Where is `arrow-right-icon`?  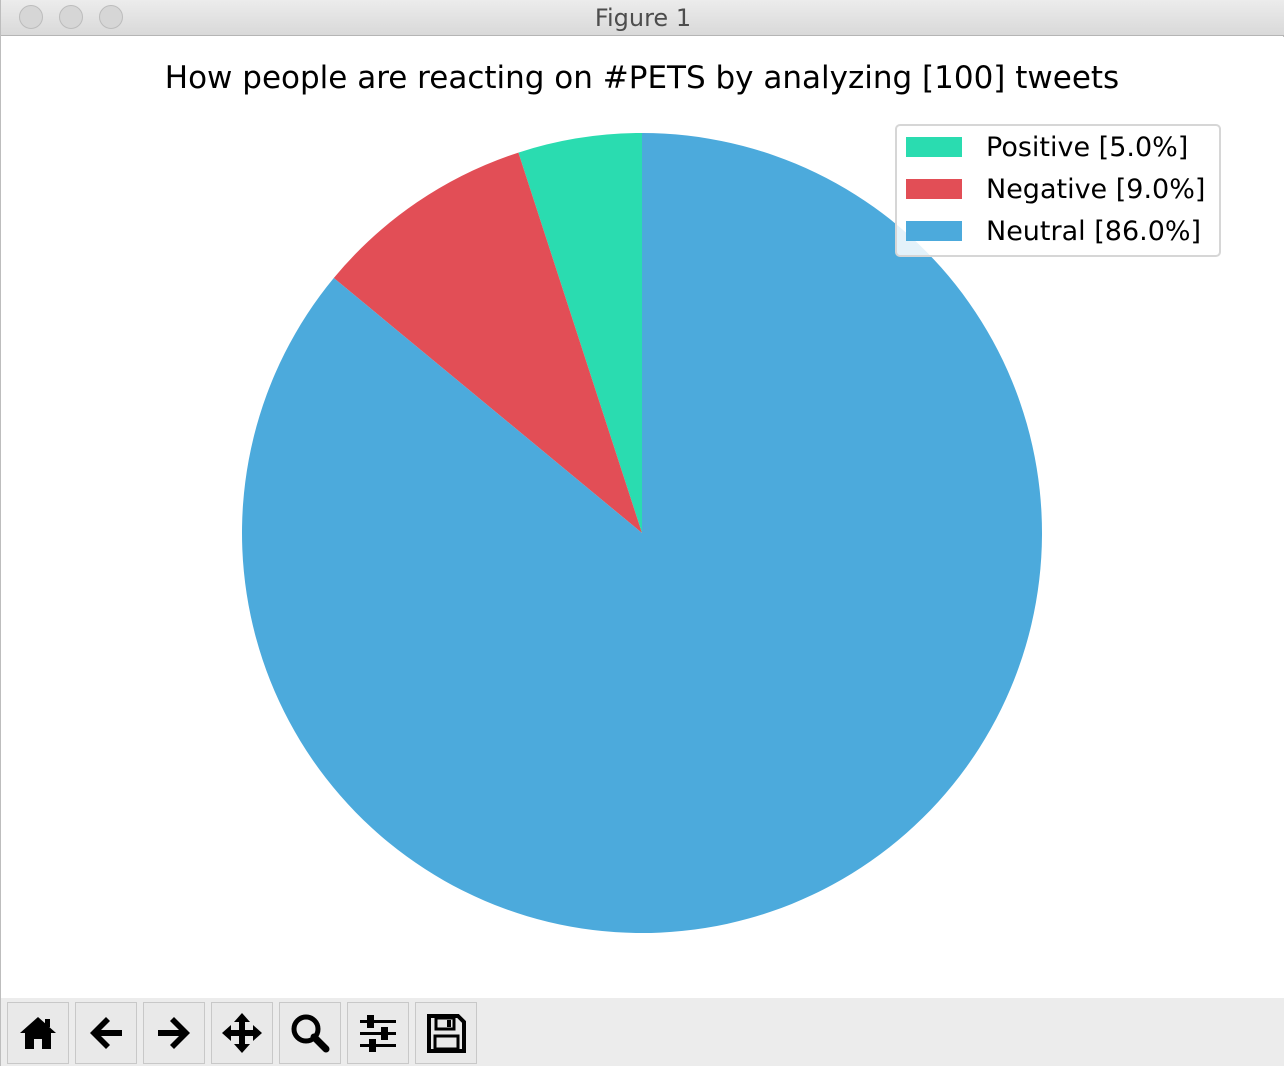
arrow-right-icon is located at coordinates (174, 1033).